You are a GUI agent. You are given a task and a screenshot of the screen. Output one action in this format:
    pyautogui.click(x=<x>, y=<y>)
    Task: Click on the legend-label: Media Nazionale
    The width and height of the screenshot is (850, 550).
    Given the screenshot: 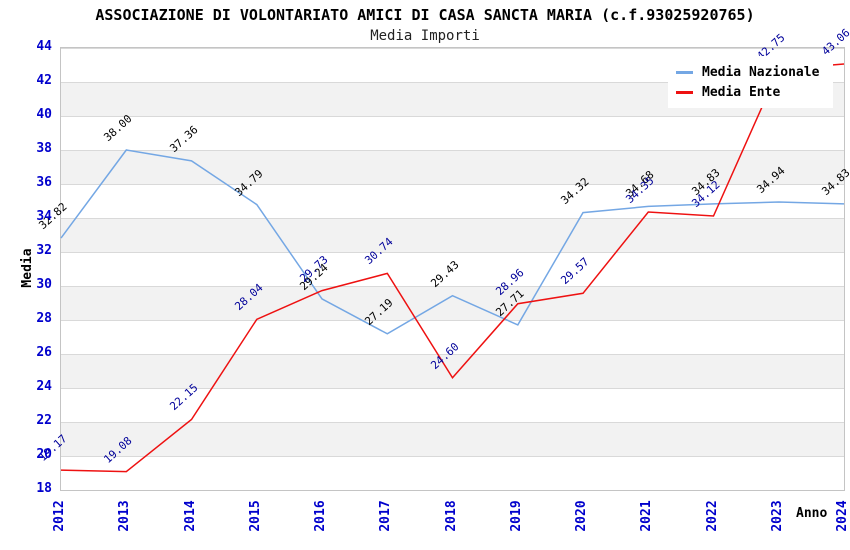 What is the action you would take?
    pyautogui.click(x=761, y=72)
    